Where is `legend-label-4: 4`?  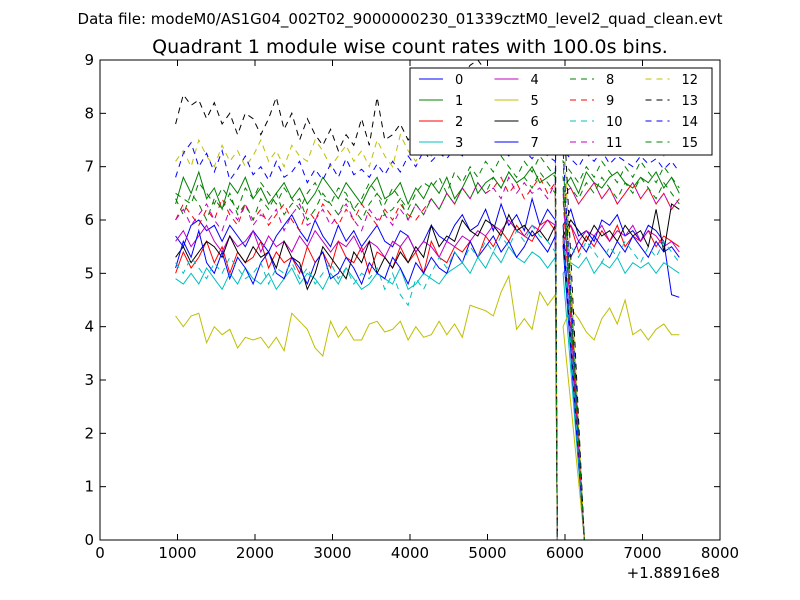 legend-label-4: 4 is located at coordinates (535, 80).